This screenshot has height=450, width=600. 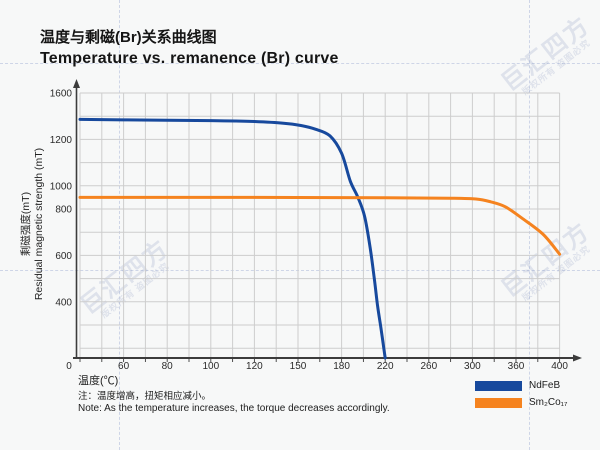 I want to click on x-tick-label: 220, so click(x=385, y=366).